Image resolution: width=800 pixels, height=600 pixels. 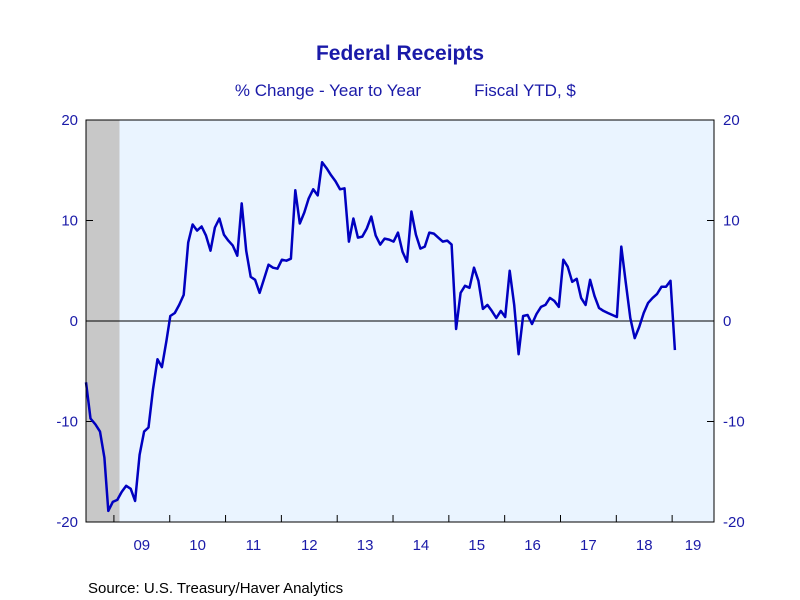 What do you see at coordinates (400, 53) in the screenshot?
I see `chart-title: Federal Receipts` at bounding box center [400, 53].